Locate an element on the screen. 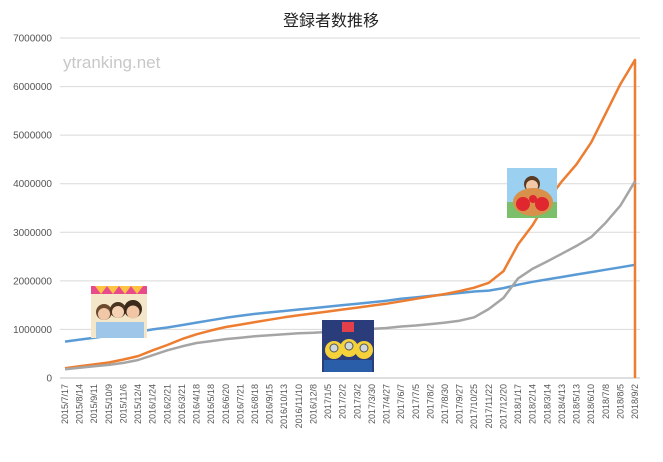  x-tick-label: 2016/9/15 is located at coordinates (270, 404).